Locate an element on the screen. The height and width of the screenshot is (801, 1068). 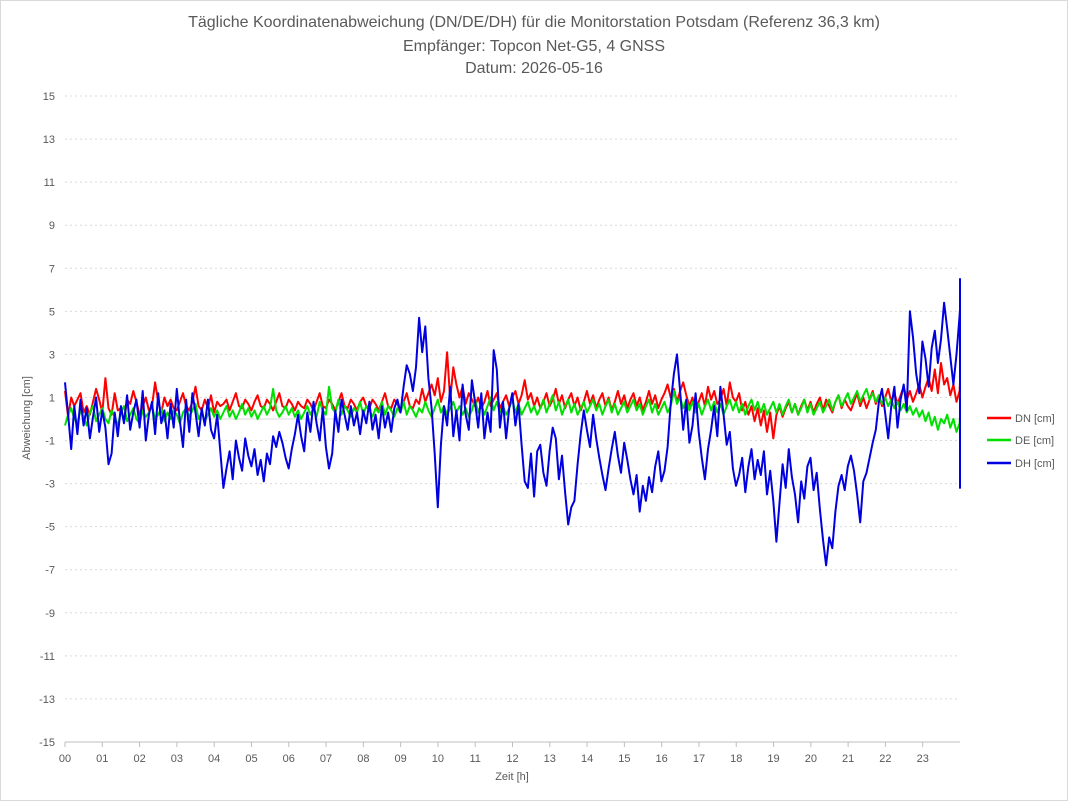
legend: DN [cm] DE [cm] DH [cm] is located at coordinates (1021, 441).